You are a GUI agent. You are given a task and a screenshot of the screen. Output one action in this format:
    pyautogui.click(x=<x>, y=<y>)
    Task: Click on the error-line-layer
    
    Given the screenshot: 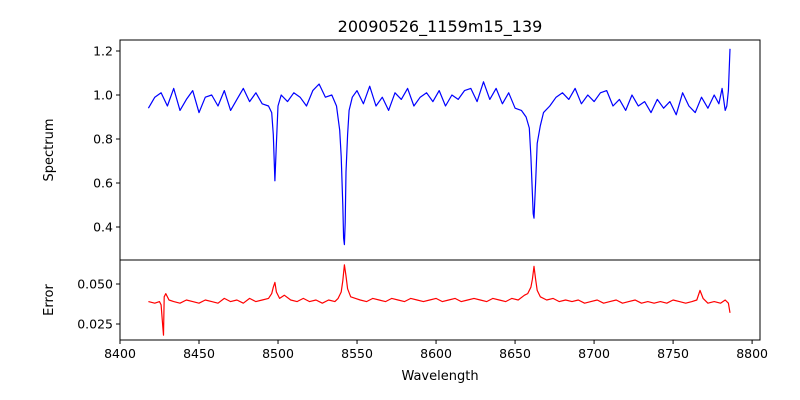 What is the action you would take?
    pyautogui.click(x=439, y=300)
    